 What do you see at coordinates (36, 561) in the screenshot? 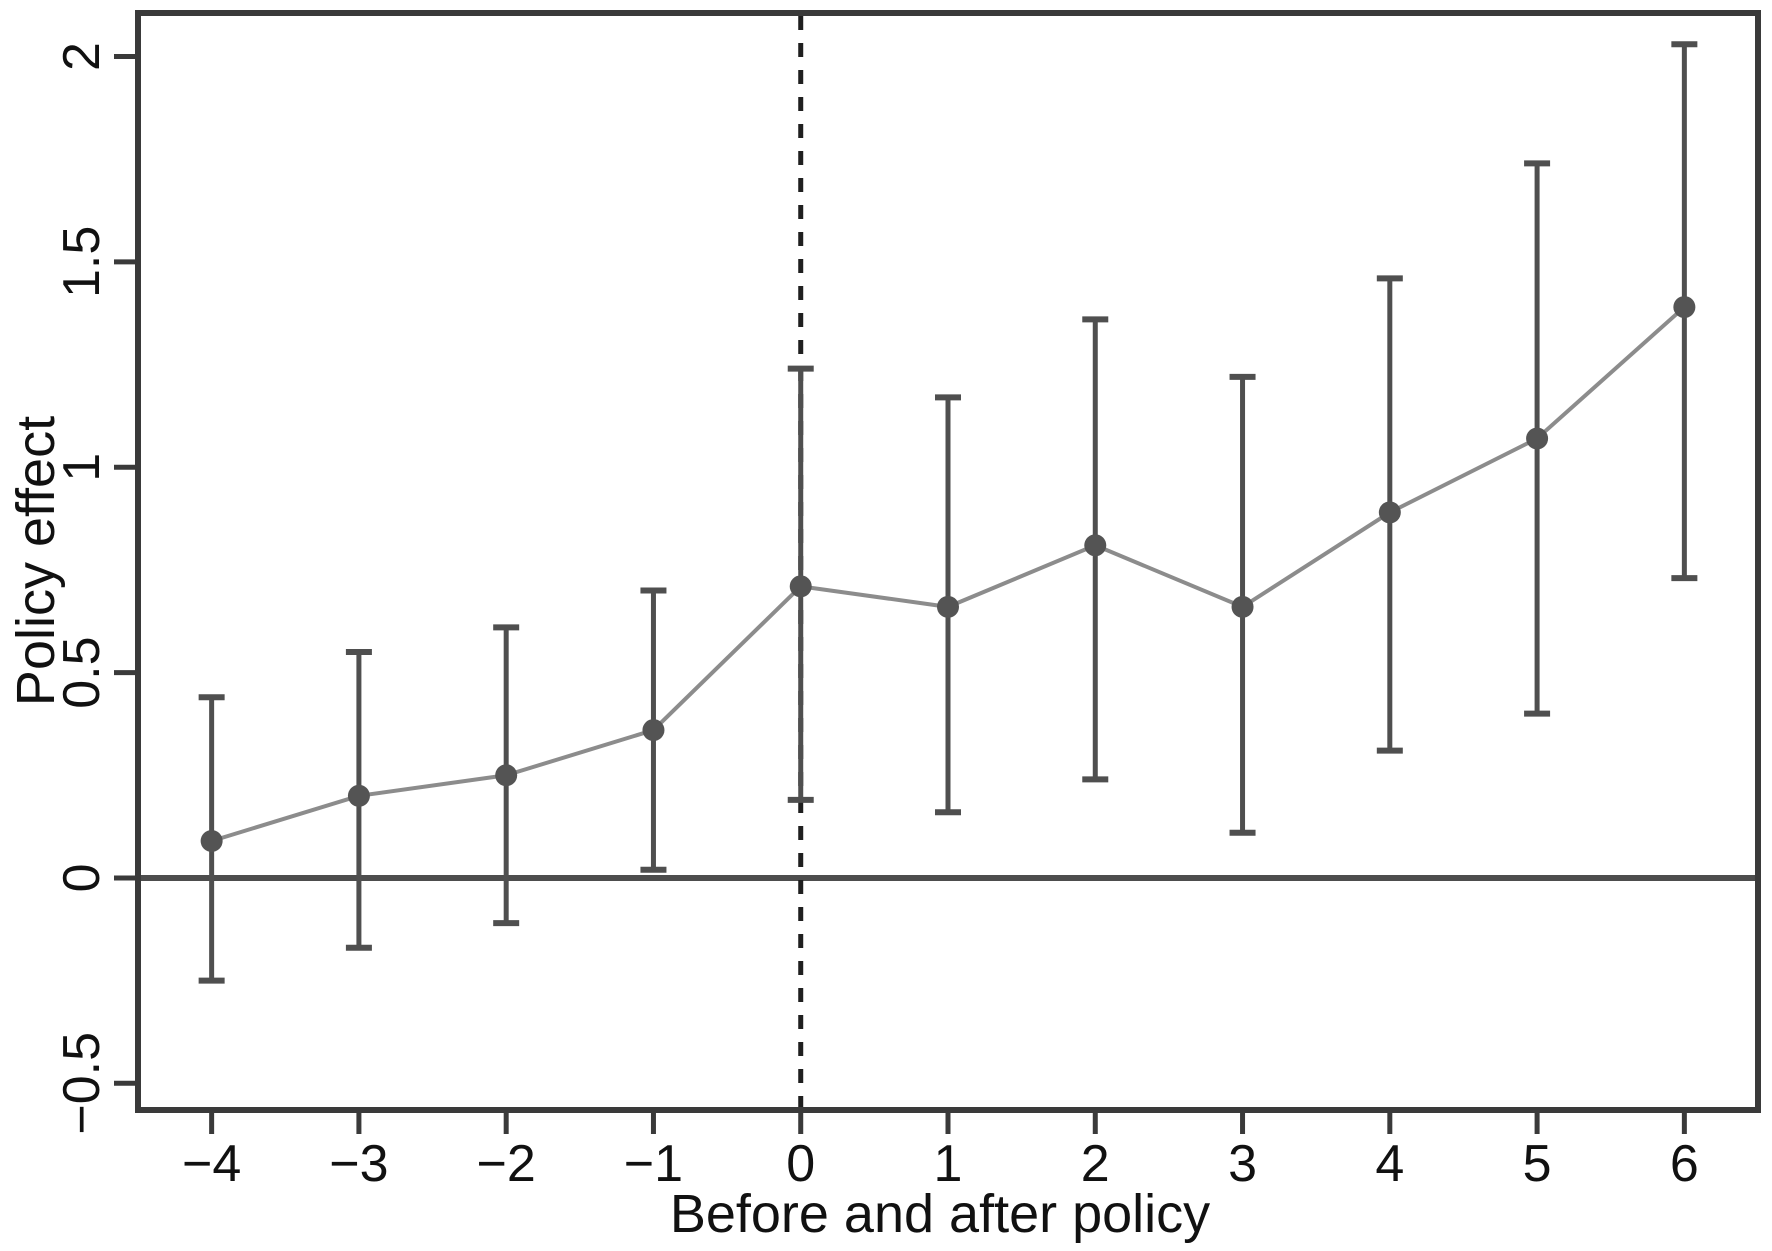
I see `y-axis-title: Policy effect` at bounding box center [36, 561].